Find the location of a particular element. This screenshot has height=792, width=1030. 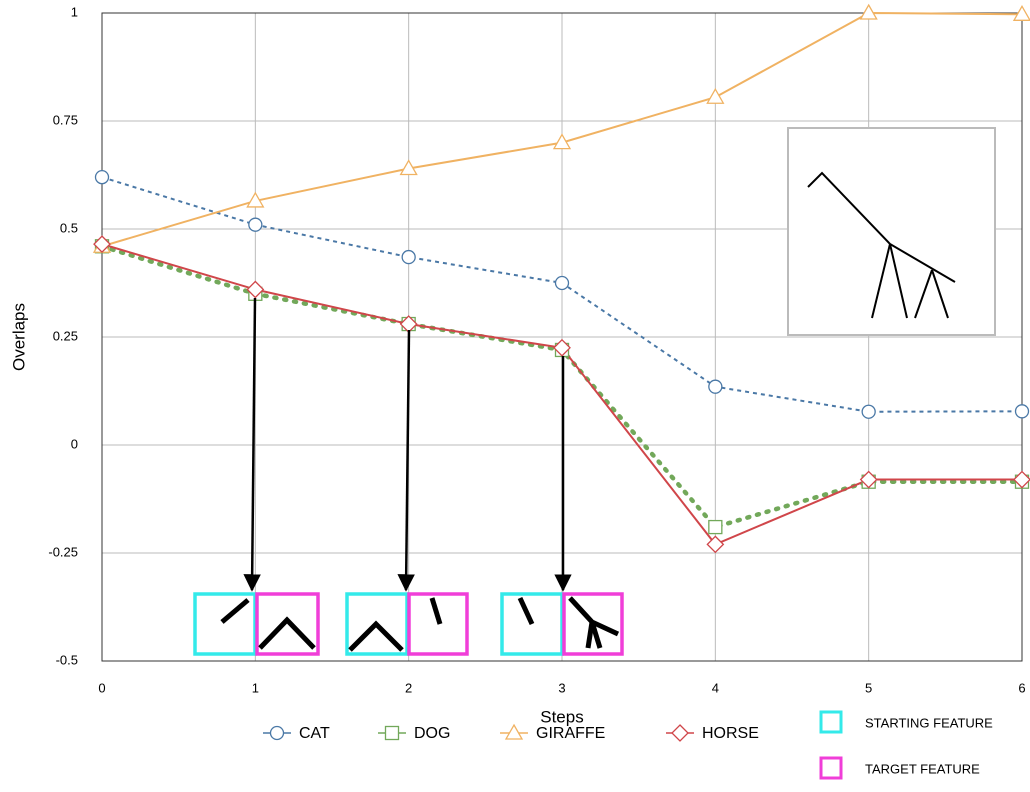

x-tick-label: 5 is located at coordinates (868, 687).